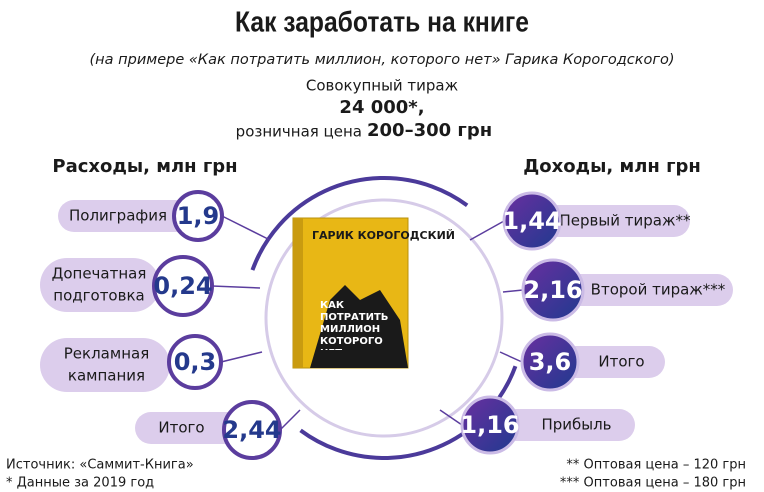 Image resolution: width=764 pixels, height=492 pixels. I want to click on expense-value: 1,9, so click(198, 216).